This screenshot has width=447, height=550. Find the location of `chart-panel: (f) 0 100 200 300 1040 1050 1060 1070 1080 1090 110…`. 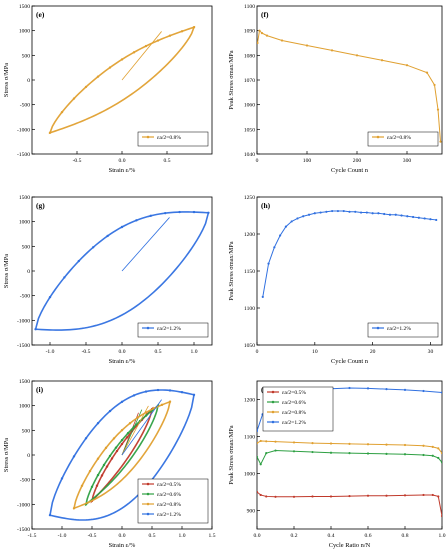

chart-panel: (f) 0 100 200 300 1040 1050 1060 1070 1080 1090 110… is located at coordinates (335, 89).